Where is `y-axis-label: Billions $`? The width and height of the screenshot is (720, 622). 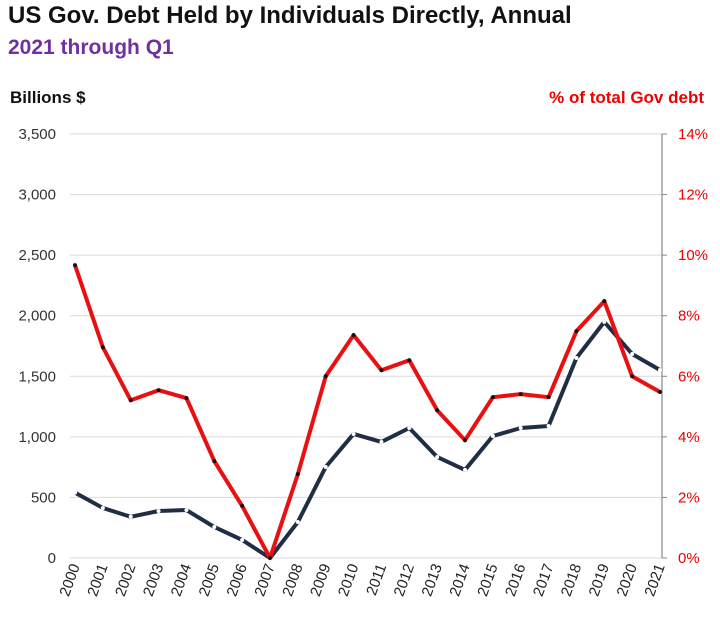 y-axis-label: Billions $ is located at coordinates (48, 97).